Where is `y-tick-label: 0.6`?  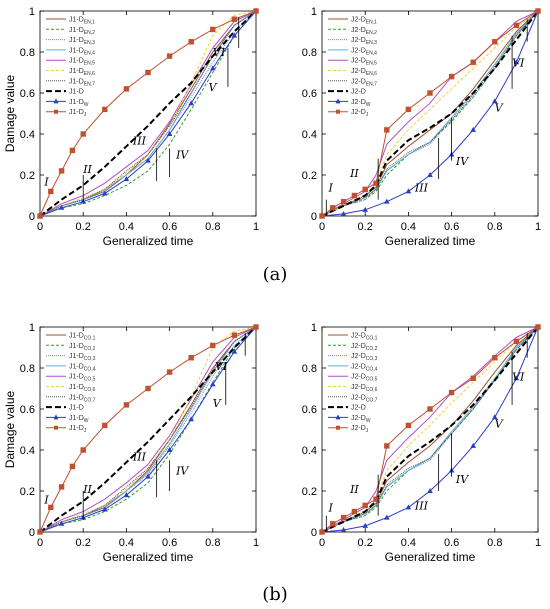
y-tick-label: 0.6 is located at coordinates (27, 410).